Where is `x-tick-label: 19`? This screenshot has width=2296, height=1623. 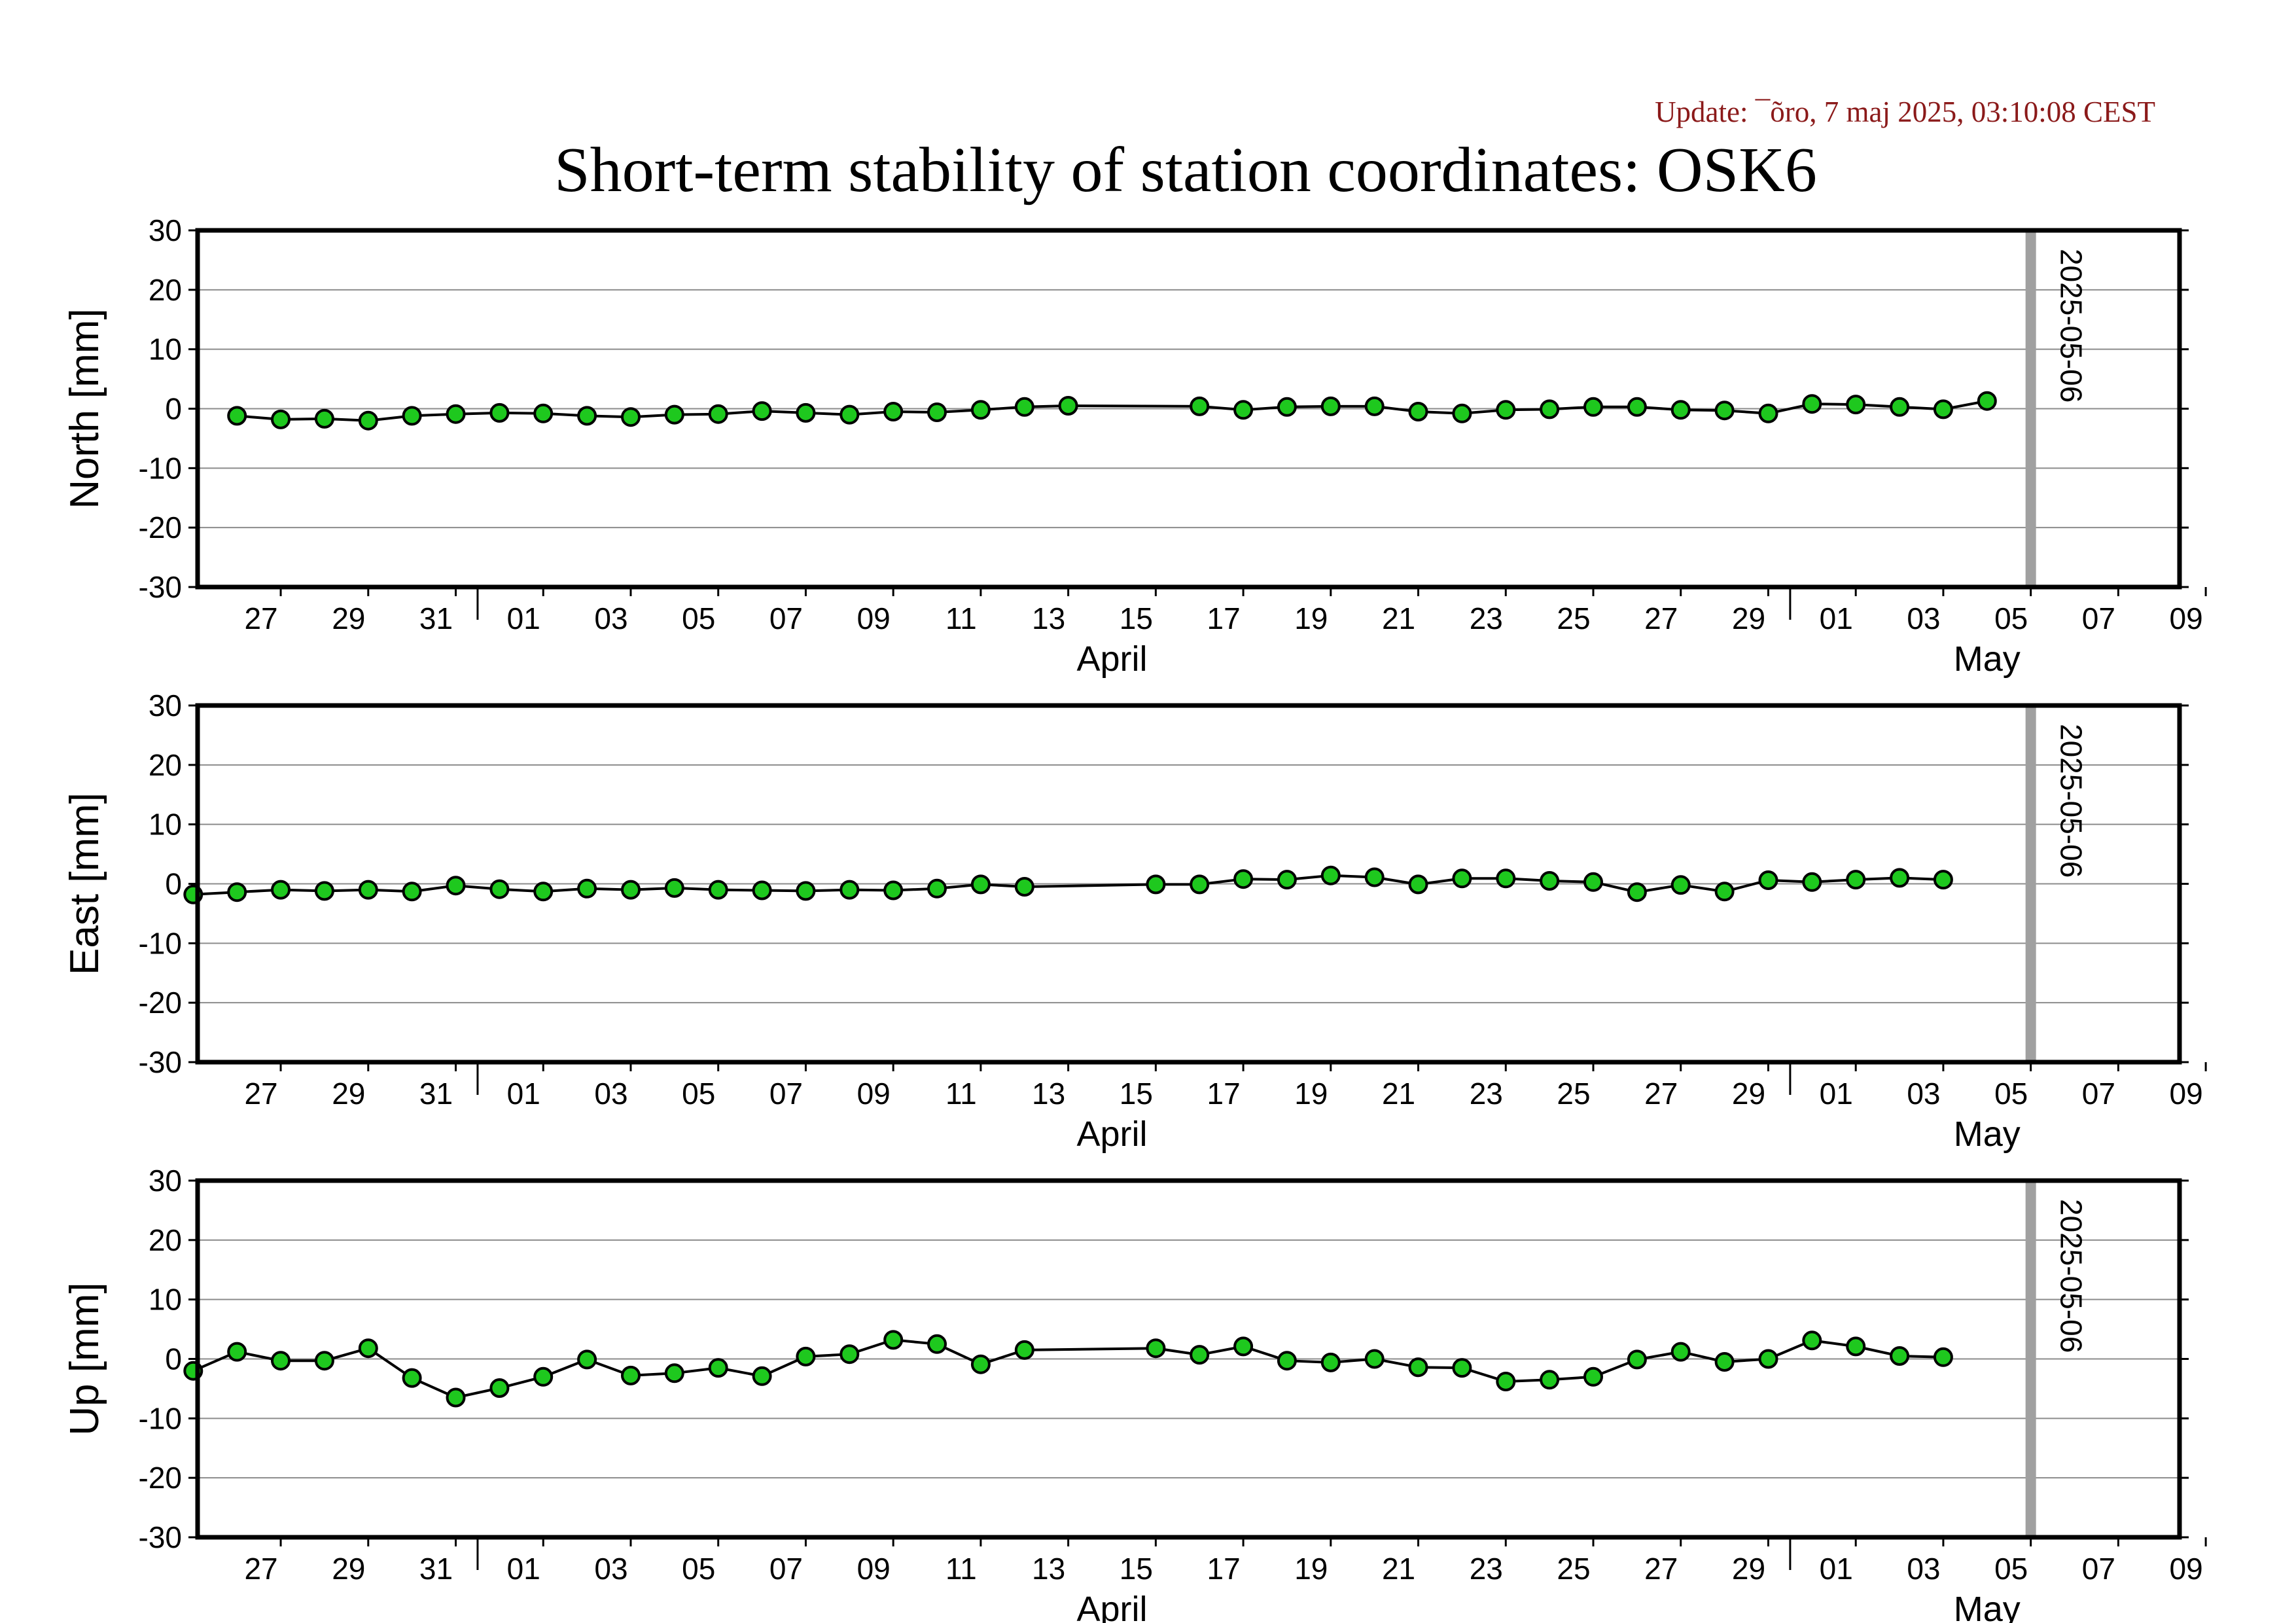
x-tick-label: 19 is located at coordinates (1311, 1569).